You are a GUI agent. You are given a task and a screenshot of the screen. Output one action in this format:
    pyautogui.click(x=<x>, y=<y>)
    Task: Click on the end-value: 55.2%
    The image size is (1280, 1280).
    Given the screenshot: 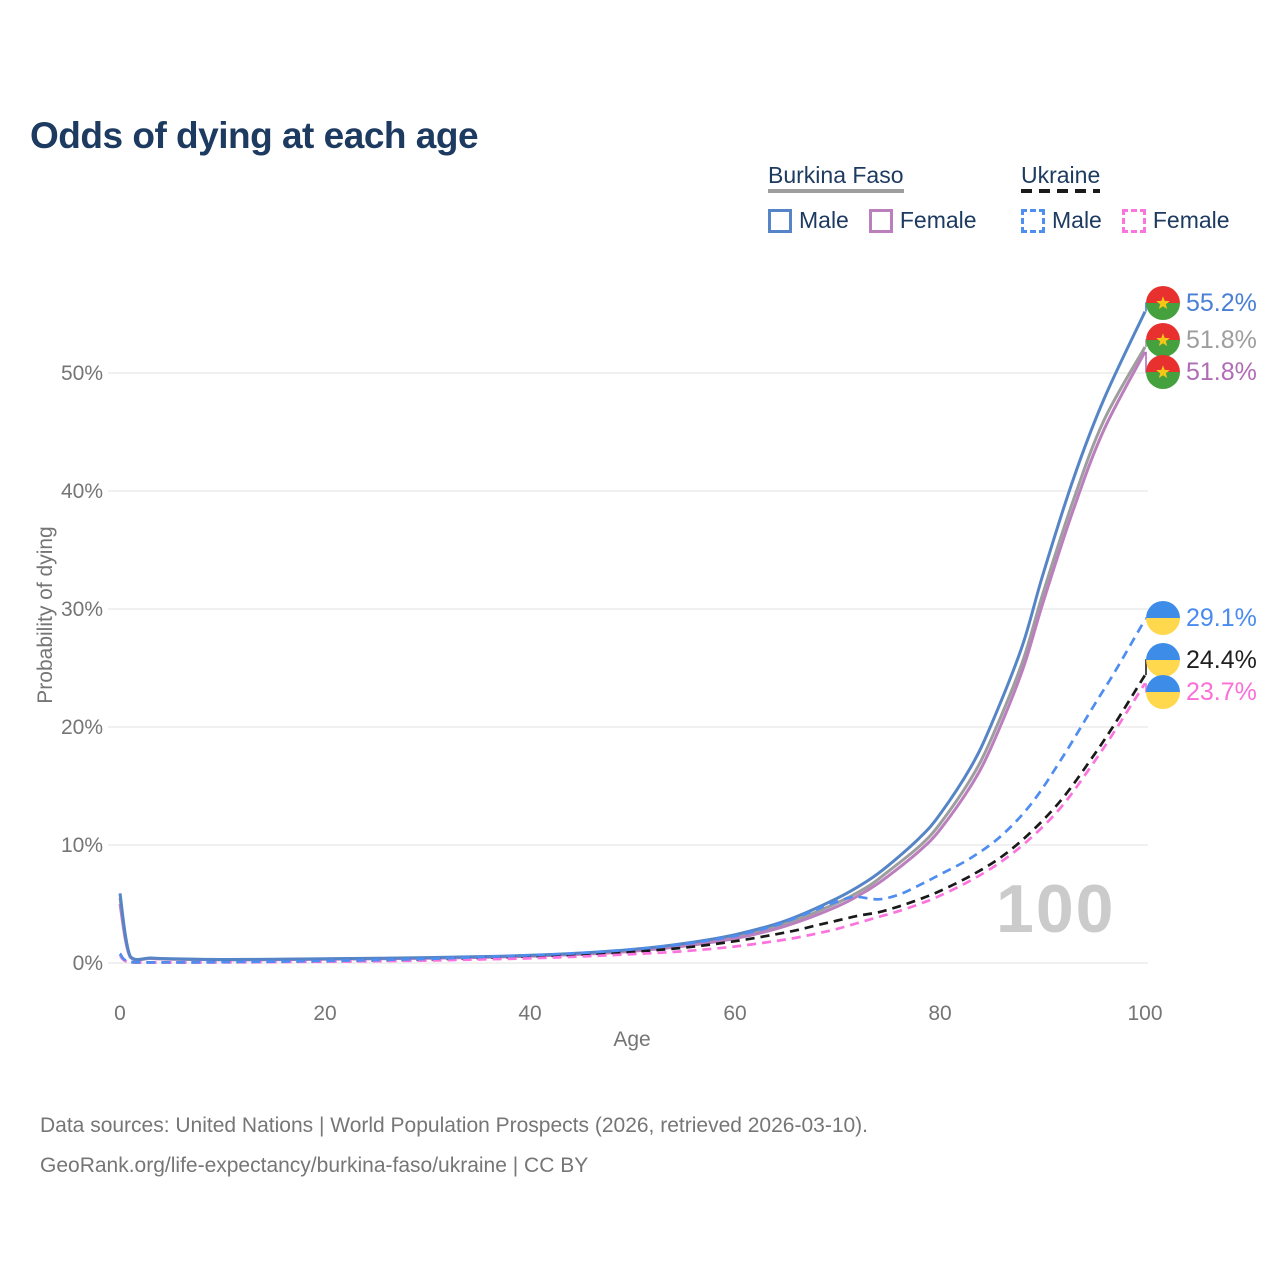 What is the action you would take?
    pyautogui.click(x=1221, y=302)
    